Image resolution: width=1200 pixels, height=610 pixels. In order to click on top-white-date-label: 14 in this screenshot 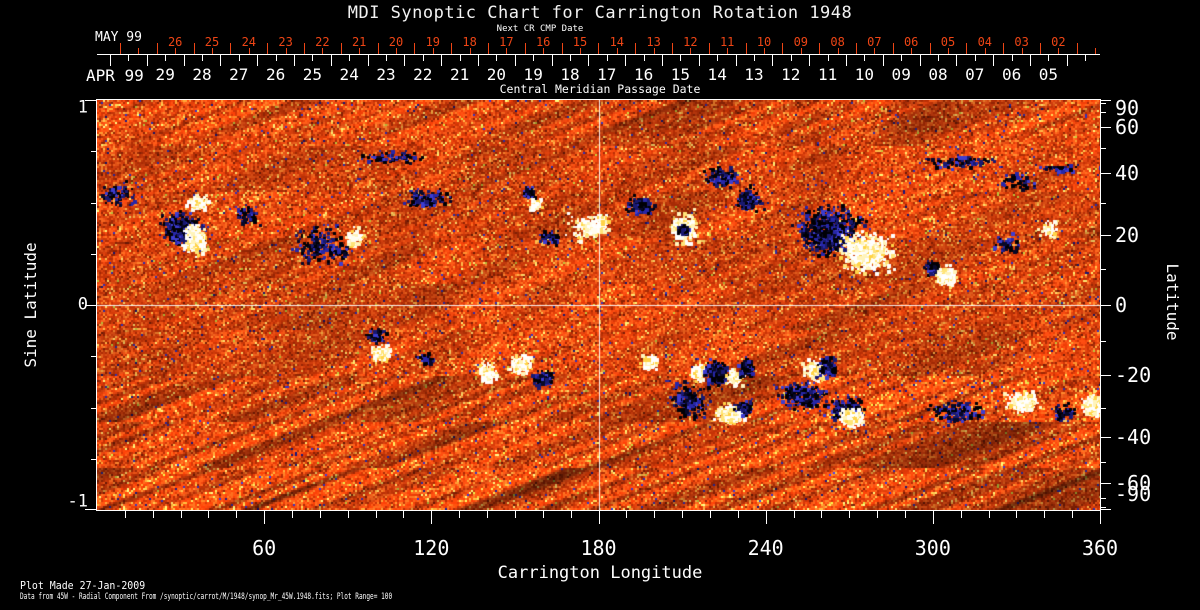, I will do `click(717, 74)`.